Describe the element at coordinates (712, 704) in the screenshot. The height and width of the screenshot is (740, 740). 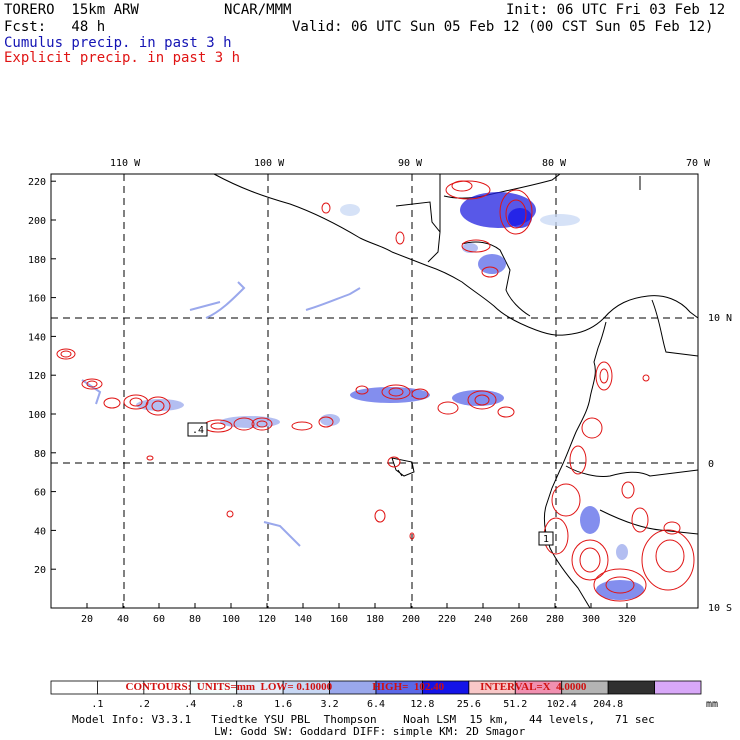
I see `colorbar-unit: mm` at that location.